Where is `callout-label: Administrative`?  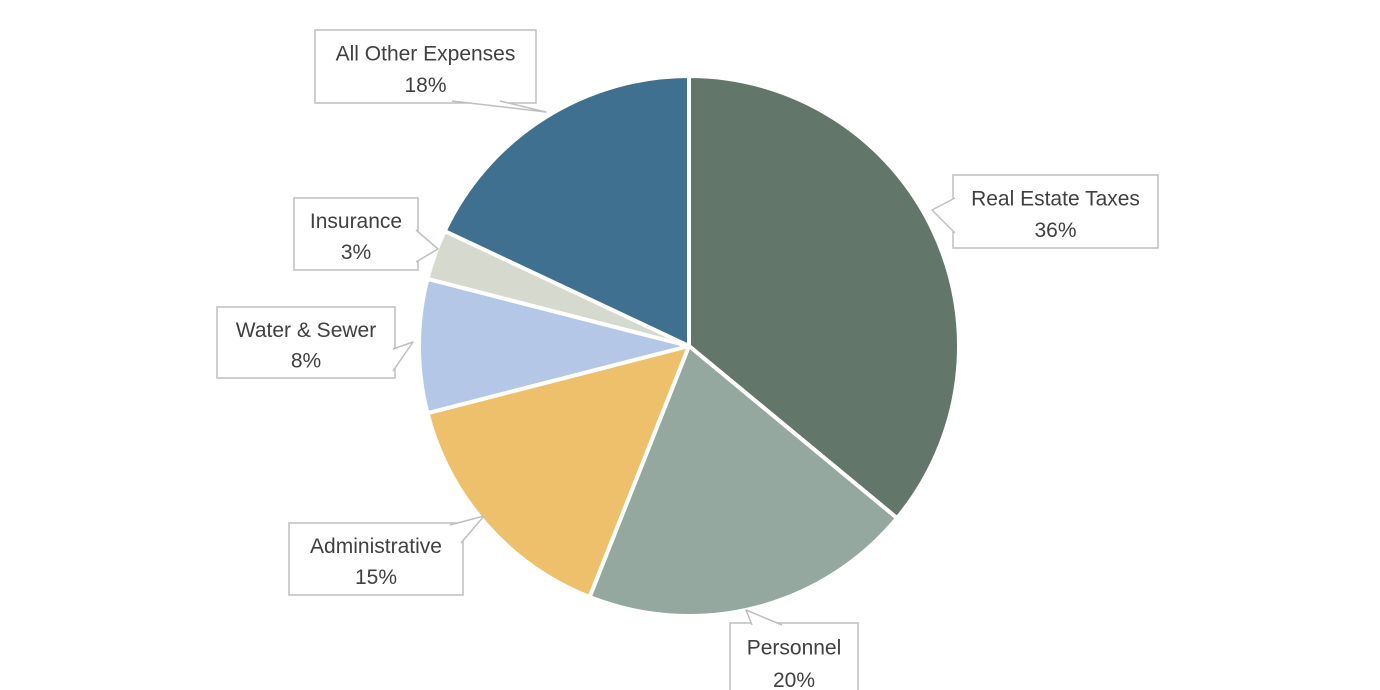
callout-label: Administrative is located at coordinates (376, 546).